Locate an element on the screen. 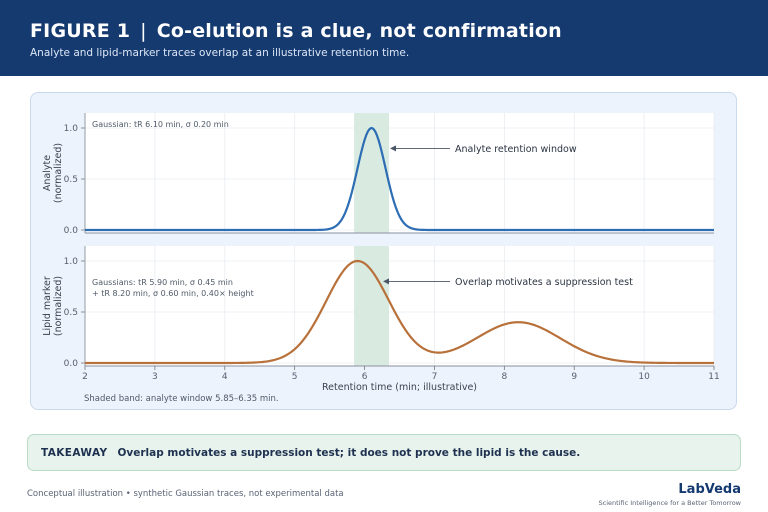 This screenshot has width=768, height=512. chart2-y-tick-label: 0.0 is located at coordinates (71, 364).